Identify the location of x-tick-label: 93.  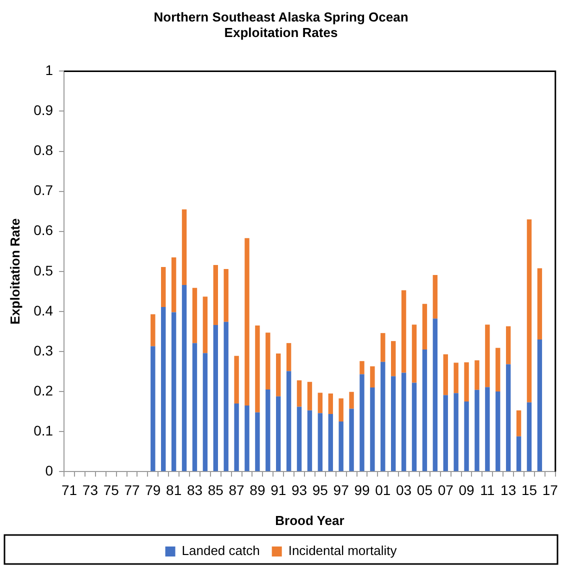
(299, 490).